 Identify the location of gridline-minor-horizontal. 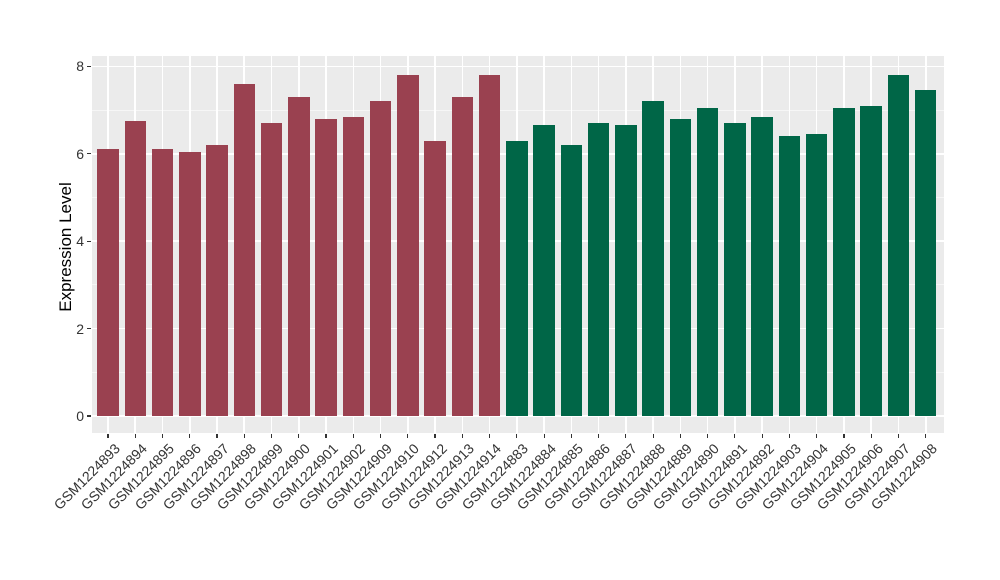
(518, 110).